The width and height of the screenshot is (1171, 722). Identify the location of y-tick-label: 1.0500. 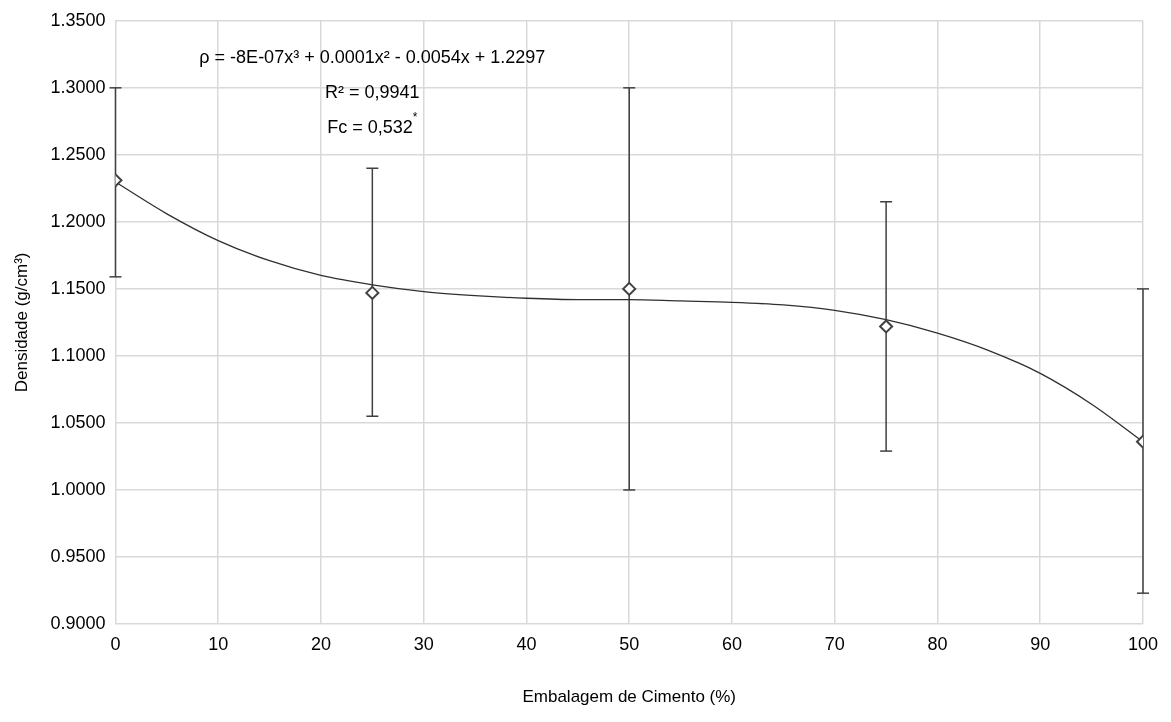
(78, 421).